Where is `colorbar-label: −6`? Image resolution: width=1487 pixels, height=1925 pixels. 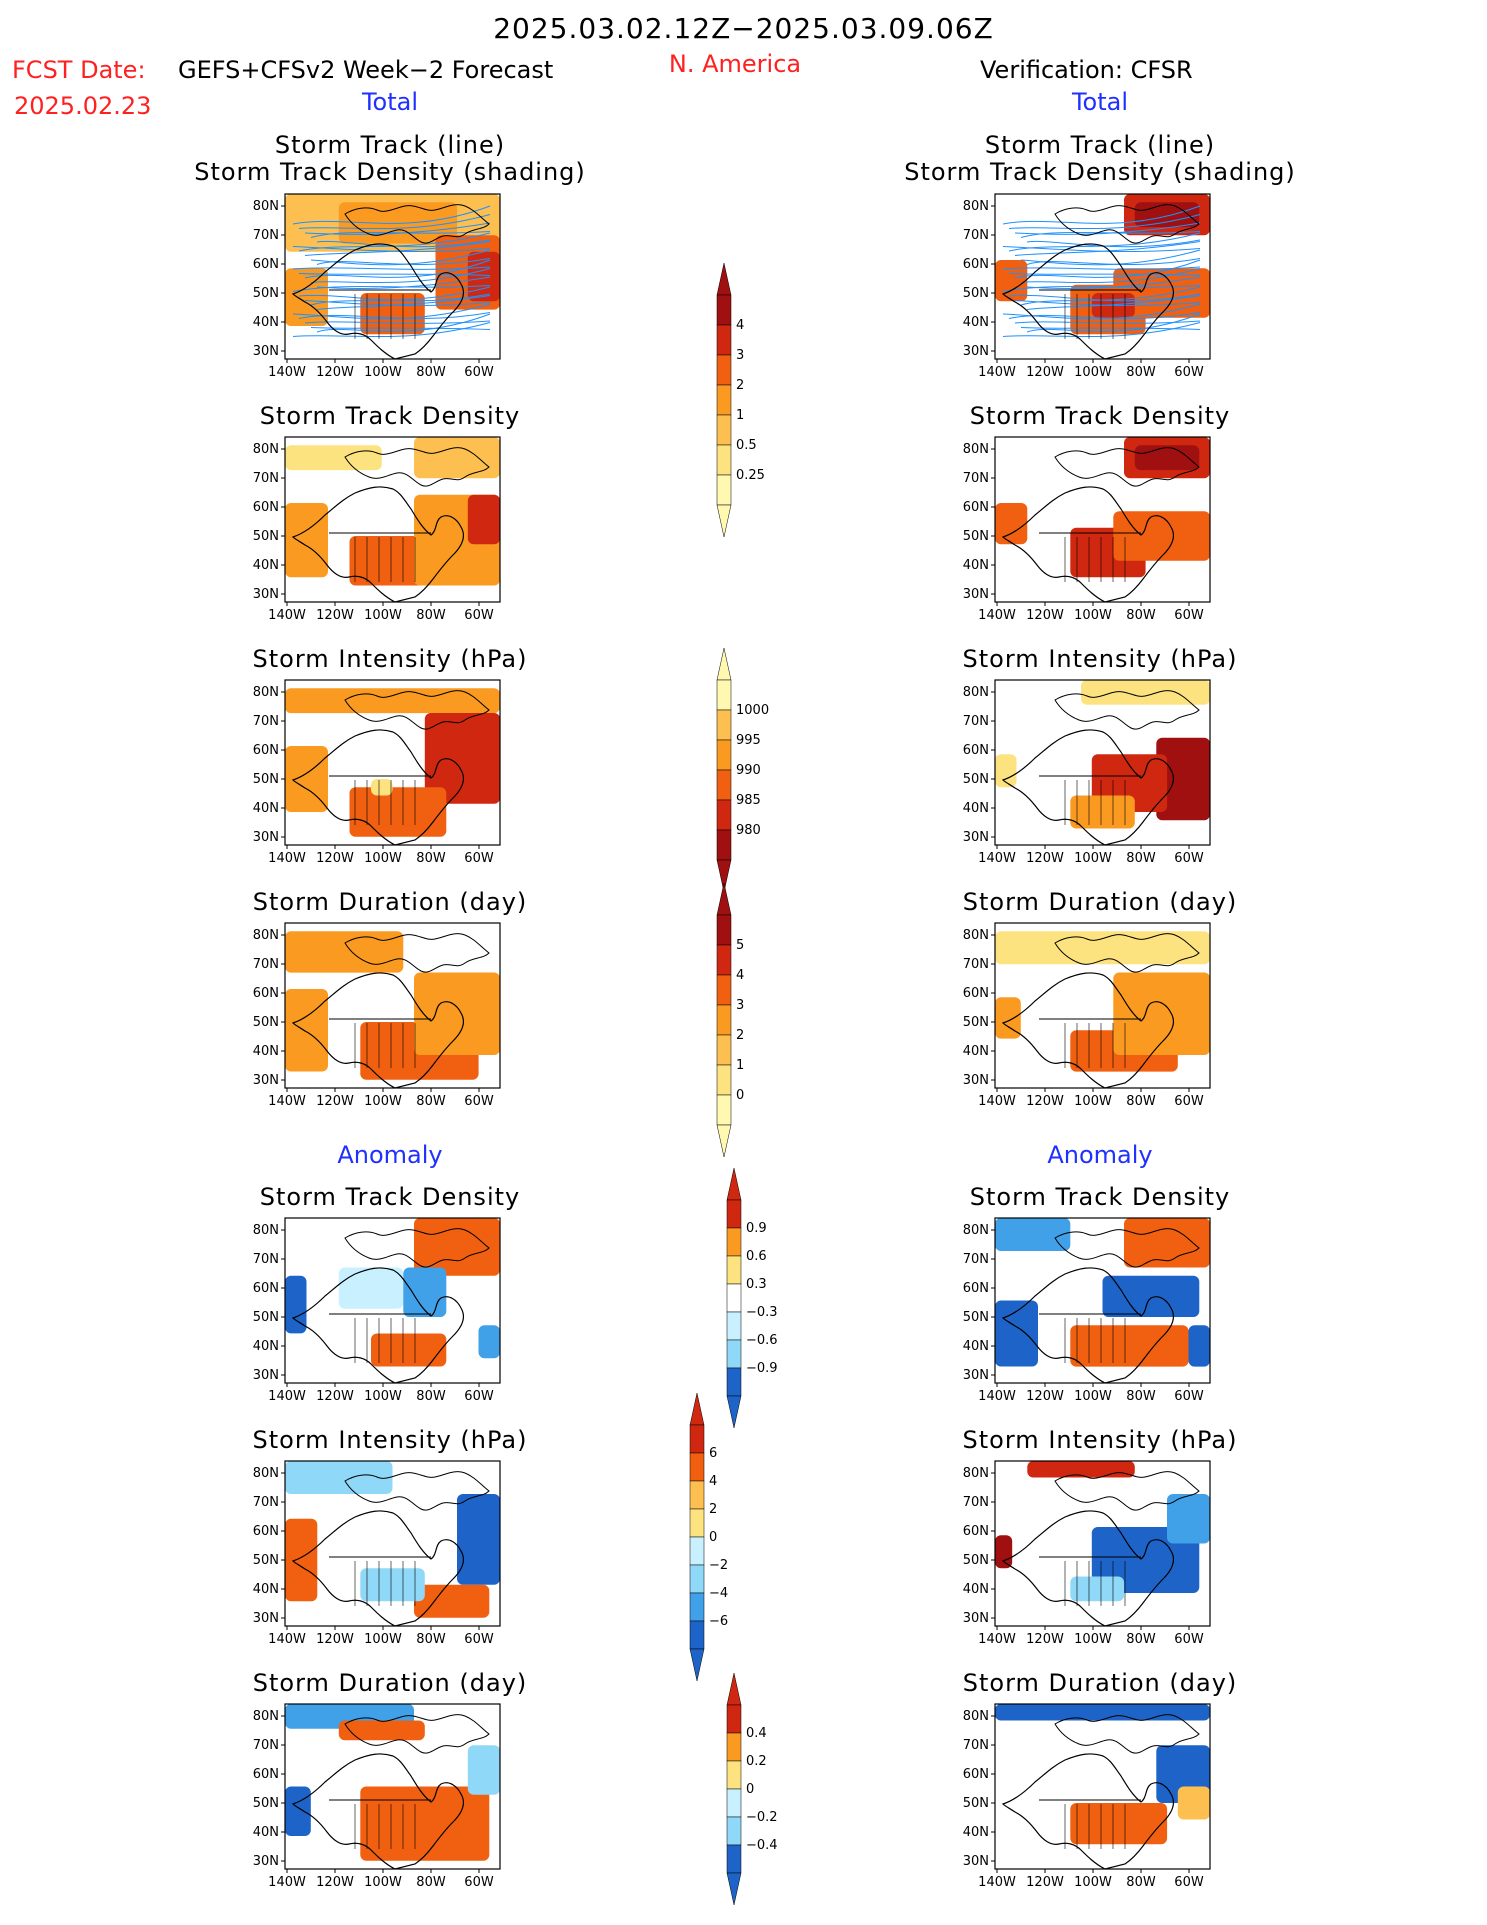 colorbar-label: −6 is located at coordinates (718, 1621).